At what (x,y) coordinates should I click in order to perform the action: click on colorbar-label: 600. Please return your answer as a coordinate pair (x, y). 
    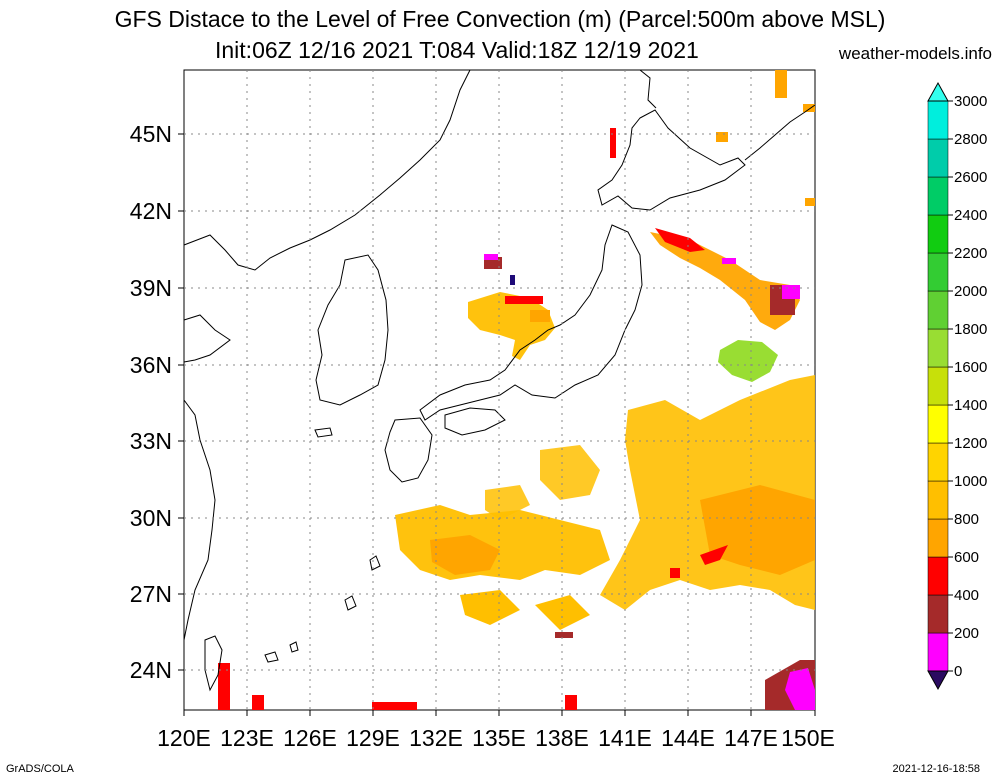
    Looking at the image, I should click on (966, 557).